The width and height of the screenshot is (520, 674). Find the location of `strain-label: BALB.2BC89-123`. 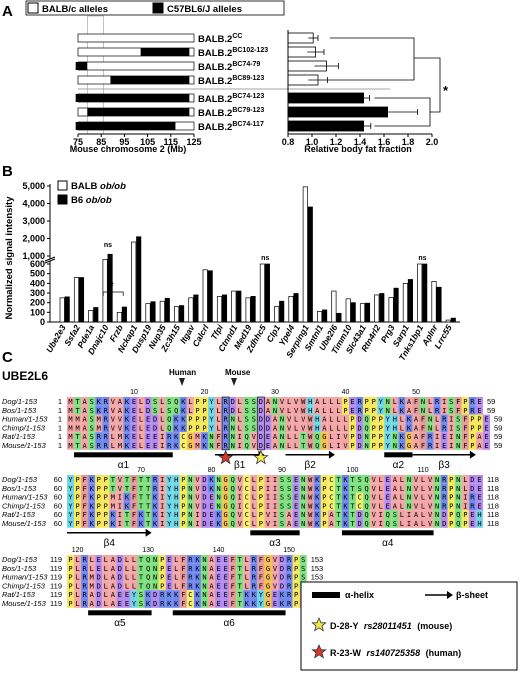

strain-label: BALB.2BC89-123 is located at coordinates (231, 81).